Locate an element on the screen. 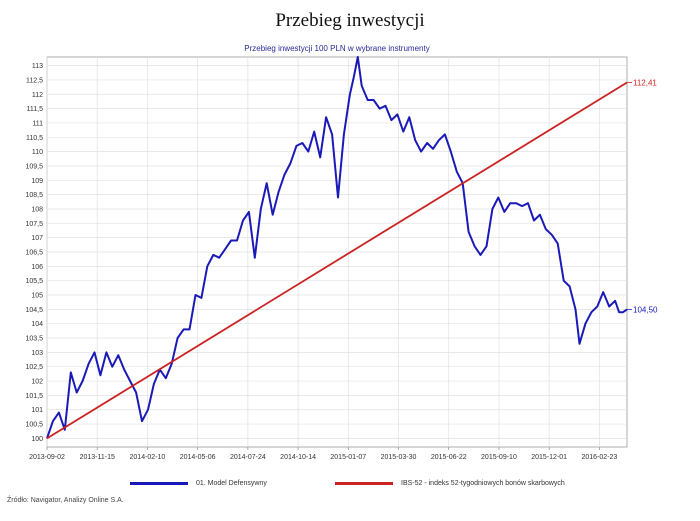 The image size is (700, 521). y-tick-label: 113 is located at coordinates (37, 66).